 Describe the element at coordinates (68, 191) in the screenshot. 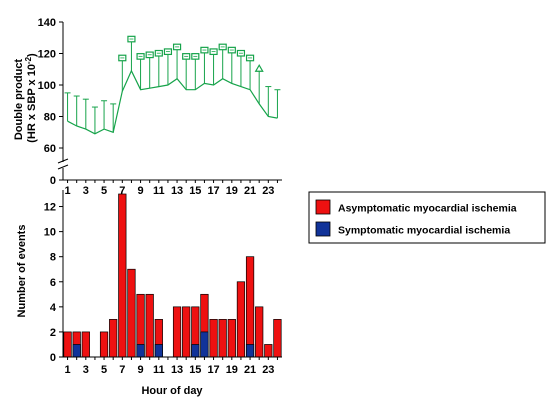

I see `top-x-tick-label: 1` at that location.